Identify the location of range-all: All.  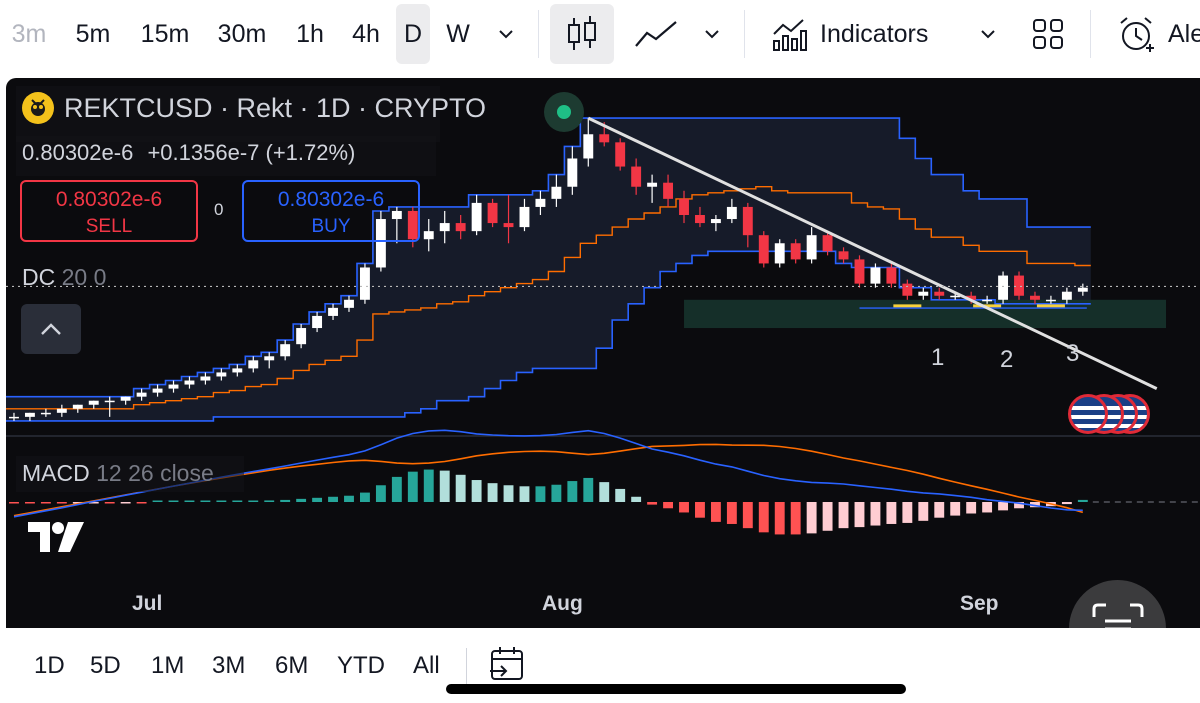
(426, 665).